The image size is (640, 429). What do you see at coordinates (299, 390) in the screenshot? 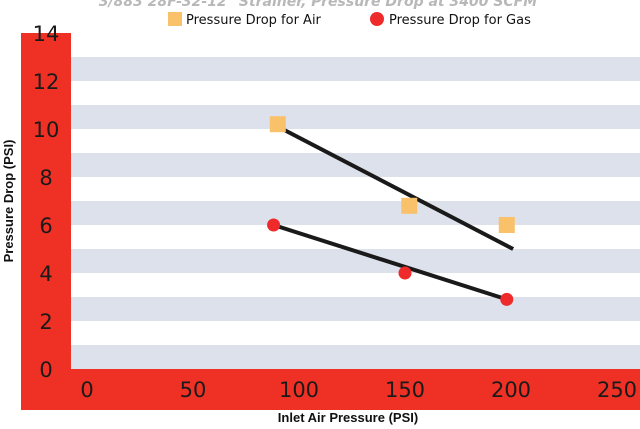
I see `x-tick-label: 100` at bounding box center [299, 390].